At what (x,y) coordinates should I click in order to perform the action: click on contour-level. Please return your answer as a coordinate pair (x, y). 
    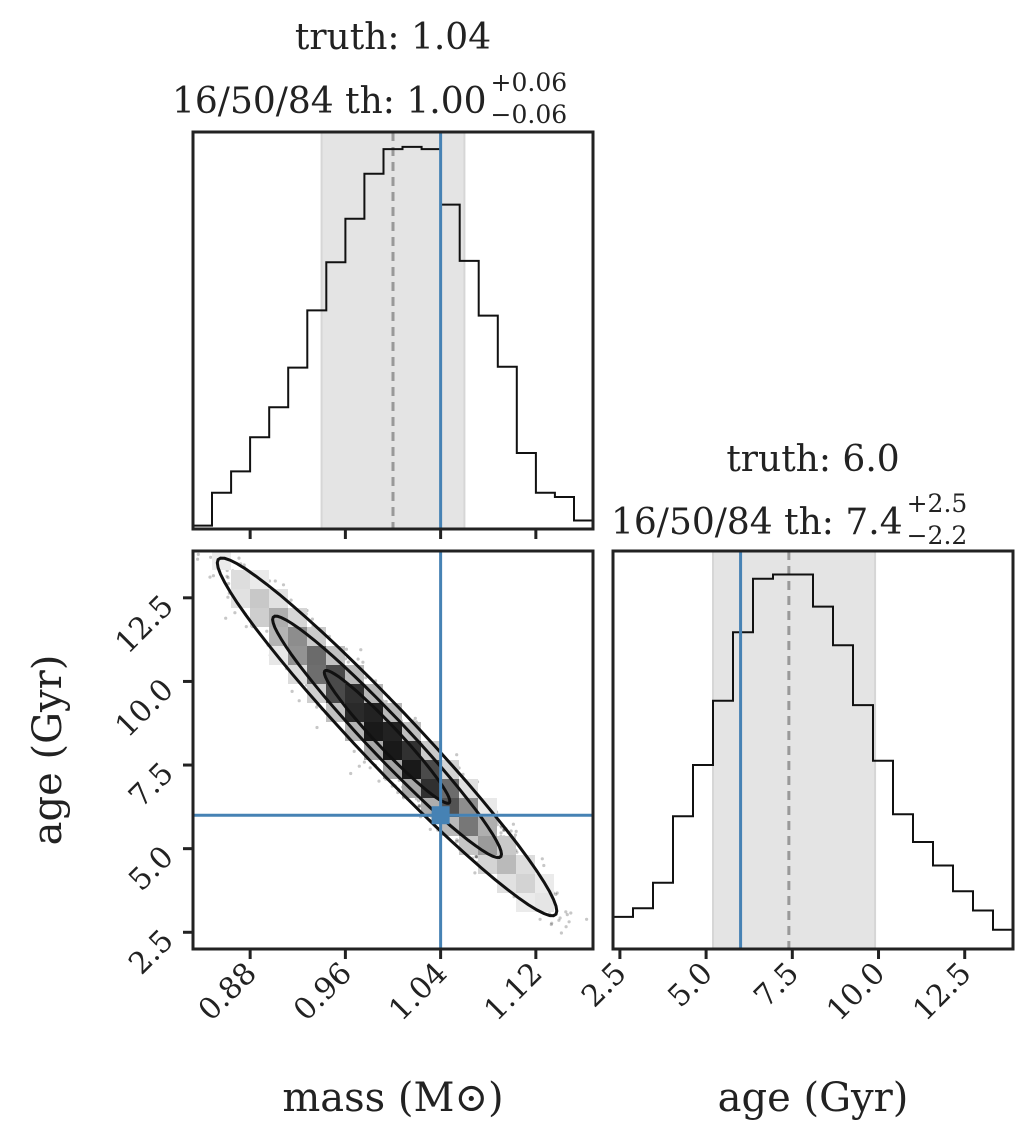
    Looking at the image, I should click on (387, 737).